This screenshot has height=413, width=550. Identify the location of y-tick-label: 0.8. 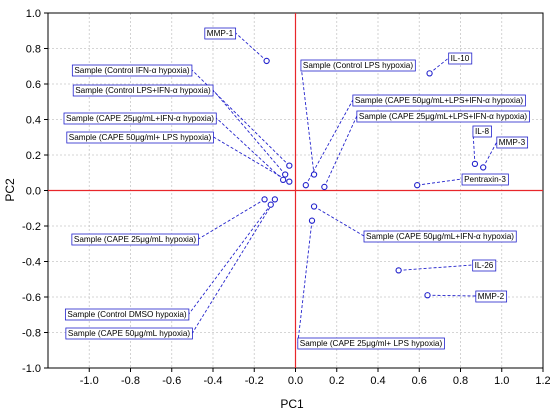
(33, 50).